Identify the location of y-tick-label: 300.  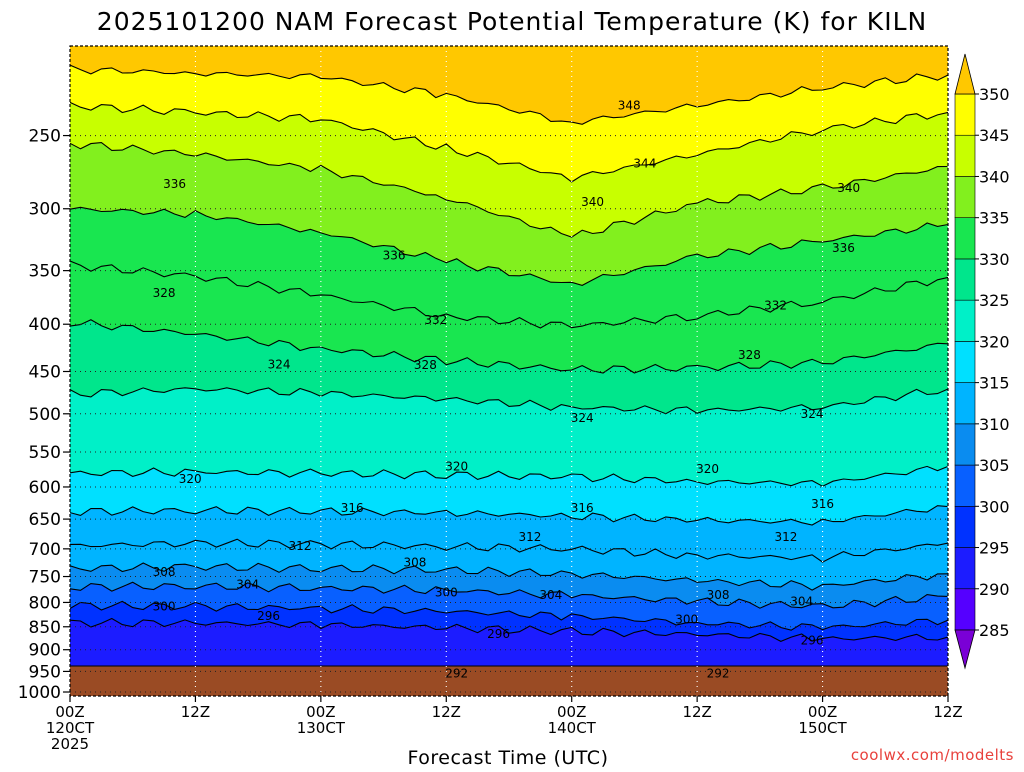
(45, 210).